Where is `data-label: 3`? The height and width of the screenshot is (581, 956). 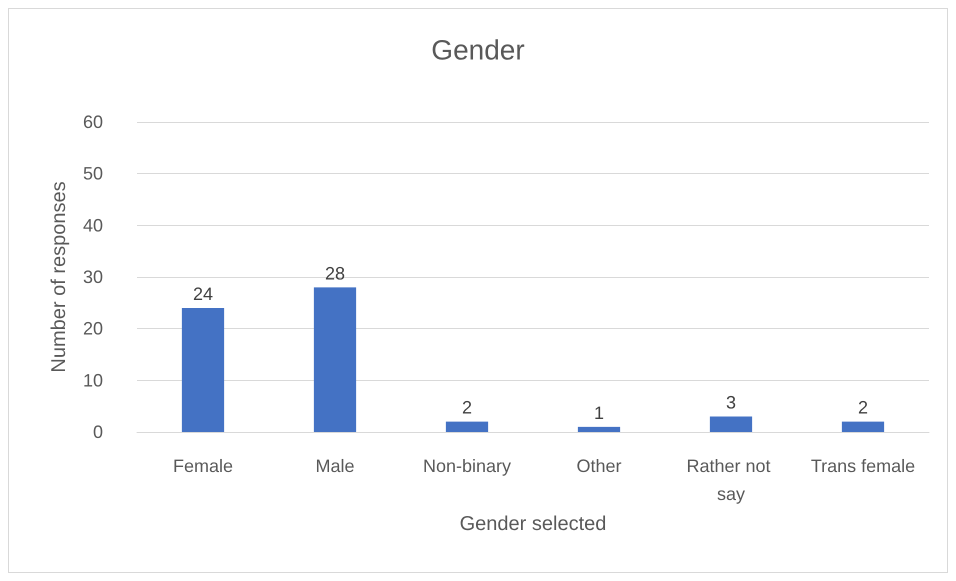 data-label: 3 is located at coordinates (731, 402).